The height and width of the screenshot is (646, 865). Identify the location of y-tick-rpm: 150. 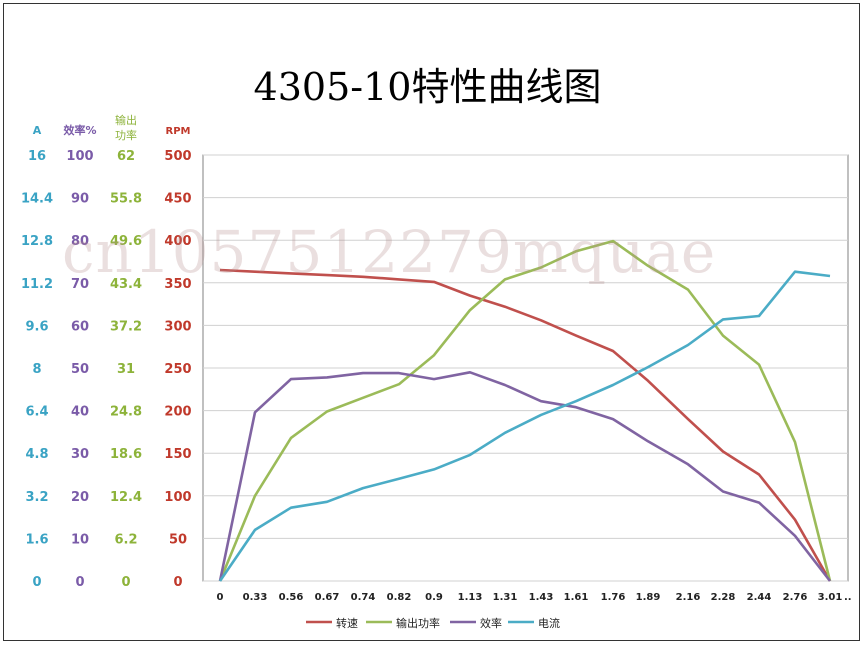
(177, 454).